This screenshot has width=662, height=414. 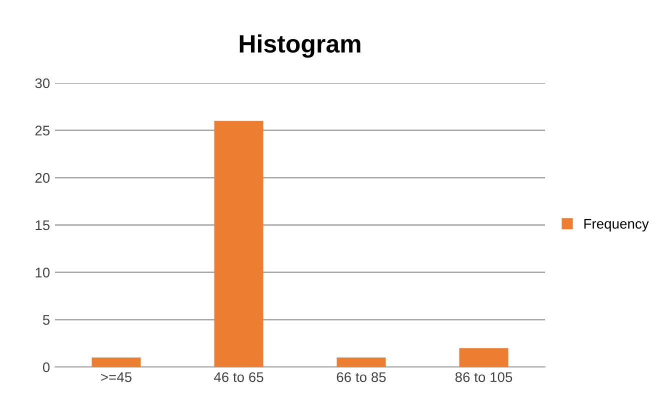 I want to click on y-tick-label: 5, so click(x=46, y=320).